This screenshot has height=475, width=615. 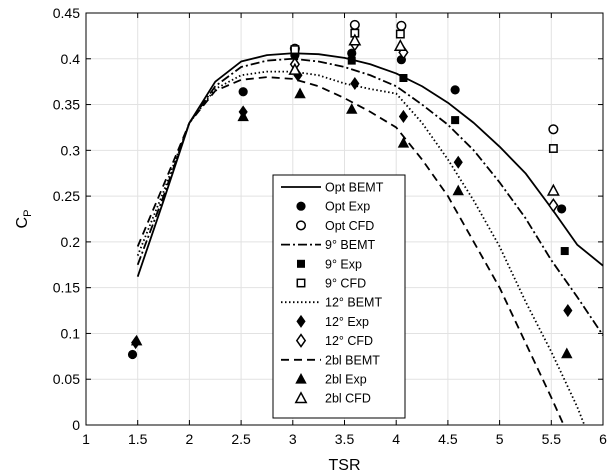 I want to click on legend-label: 9° Exp, so click(x=343, y=264).